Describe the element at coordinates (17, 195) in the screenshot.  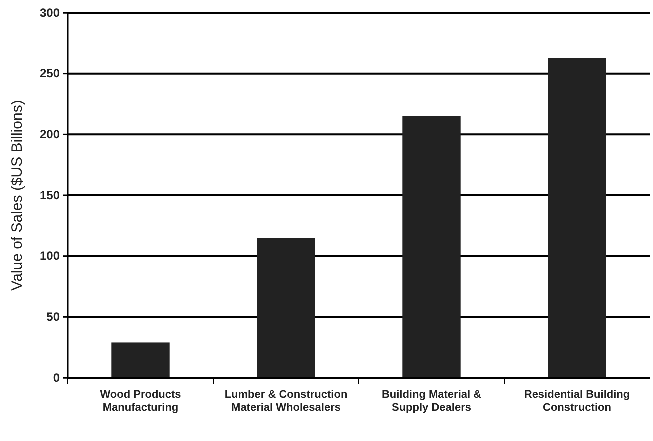
I see `y-axis-title: Value of Sales ($US Billions)` at that location.